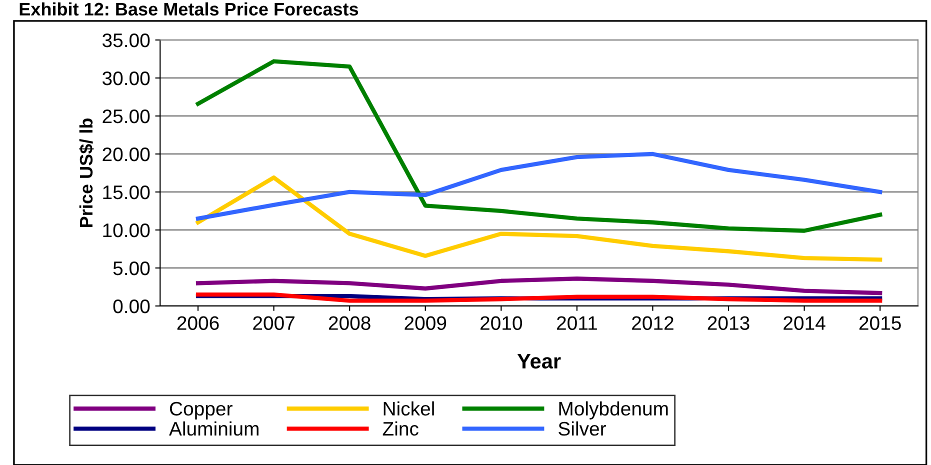 The image size is (931, 465). Describe the element at coordinates (501, 323) in the screenshot. I see `x-tick-label: 2010` at that location.